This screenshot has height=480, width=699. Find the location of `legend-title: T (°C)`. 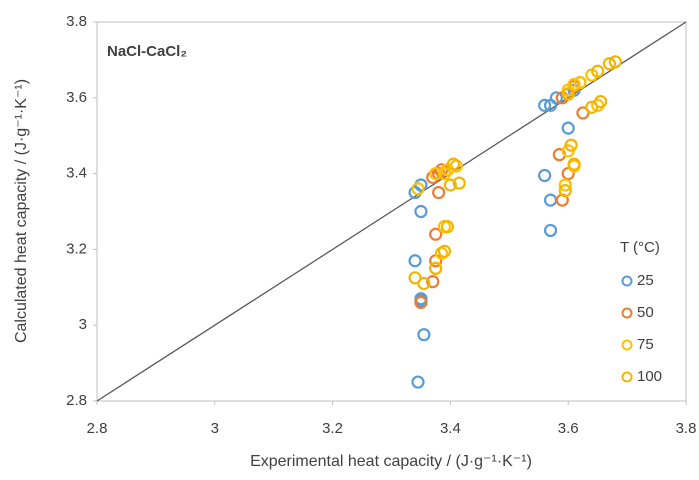

legend-title: T (°C) is located at coordinates (640, 247).